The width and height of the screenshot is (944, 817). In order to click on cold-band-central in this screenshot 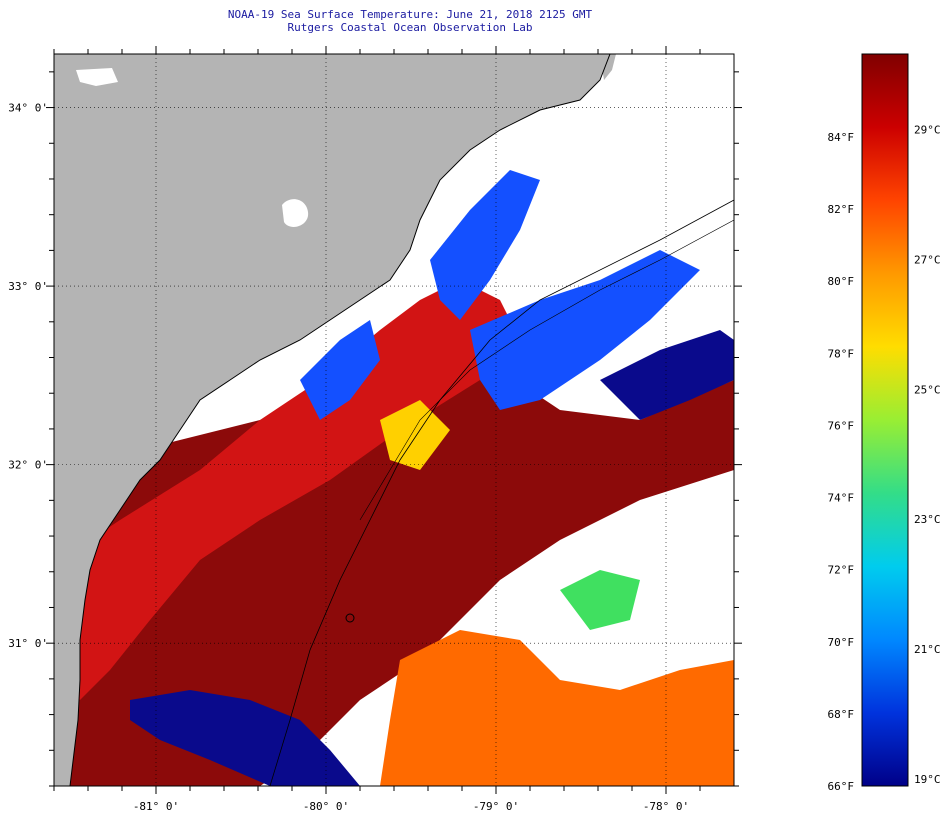, I will do `click(585, 330)`.